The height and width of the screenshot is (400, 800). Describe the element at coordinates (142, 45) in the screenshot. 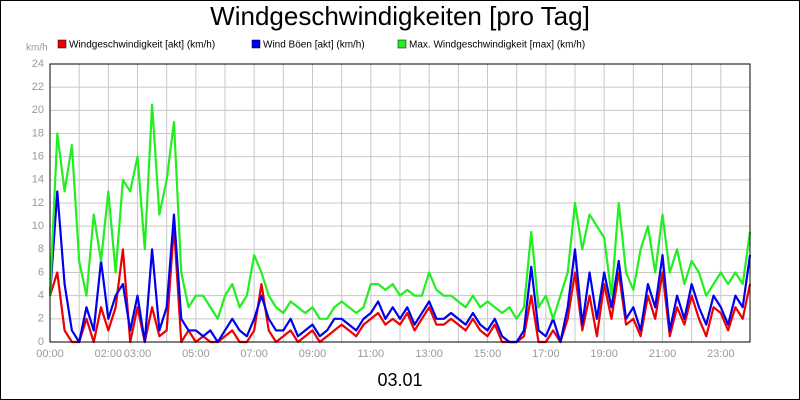

I see `legend-label: Windgeschwindigkeit [akt] (km/h)` at that location.